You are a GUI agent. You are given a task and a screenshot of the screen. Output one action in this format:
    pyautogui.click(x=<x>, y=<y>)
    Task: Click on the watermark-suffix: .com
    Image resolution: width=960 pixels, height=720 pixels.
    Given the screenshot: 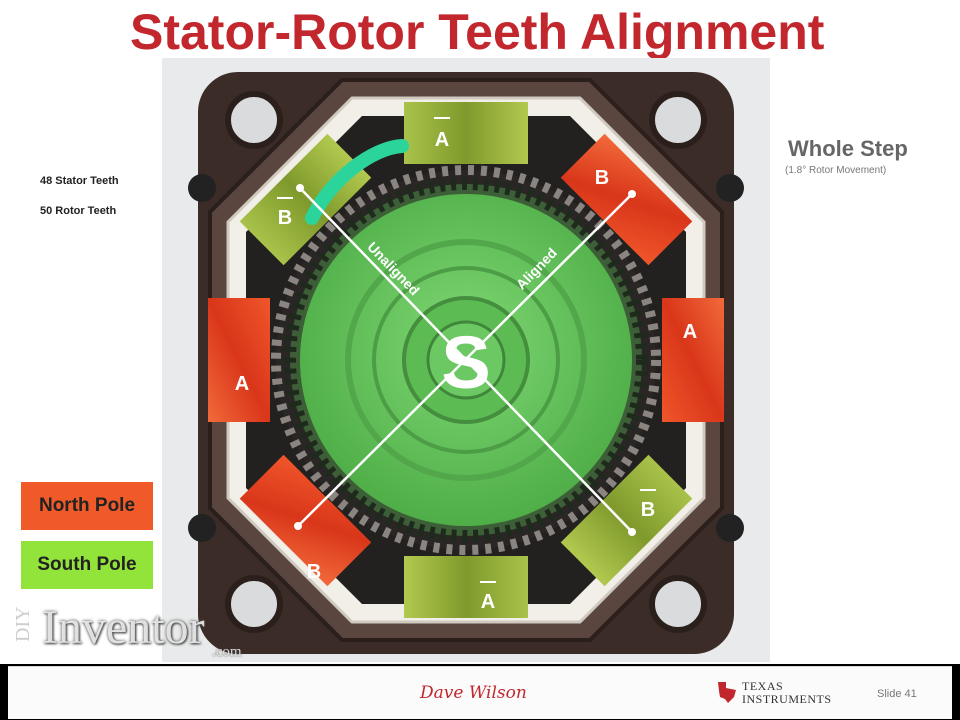 What is the action you would take?
    pyautogui.click(x=227, y=652)
    